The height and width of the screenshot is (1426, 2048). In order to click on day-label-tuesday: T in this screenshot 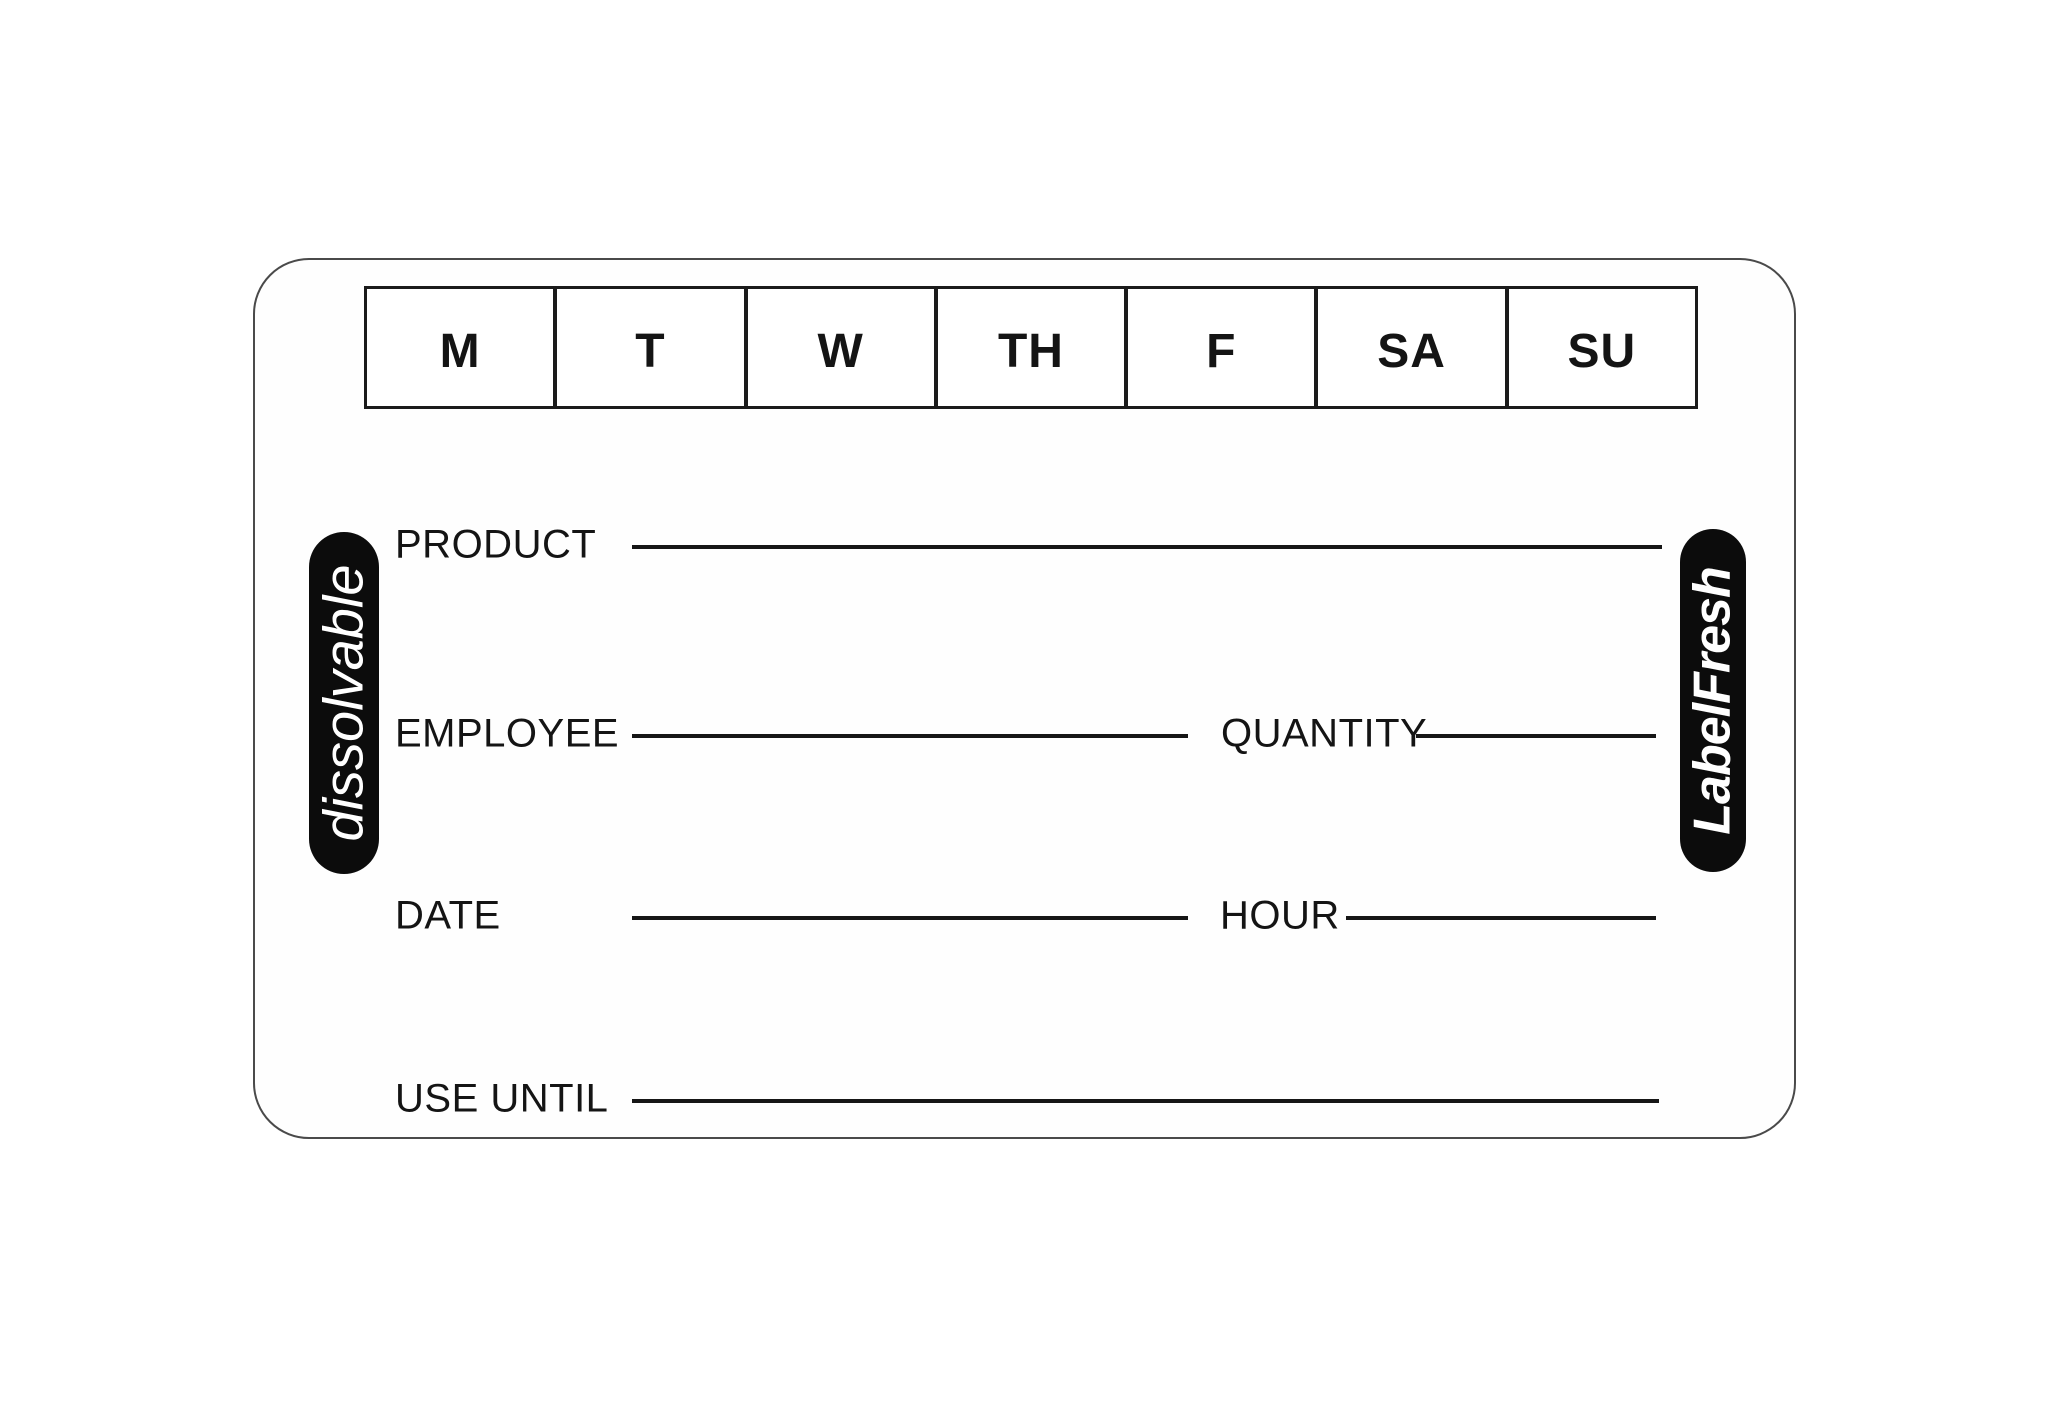, I will do `click(650, 351)`.